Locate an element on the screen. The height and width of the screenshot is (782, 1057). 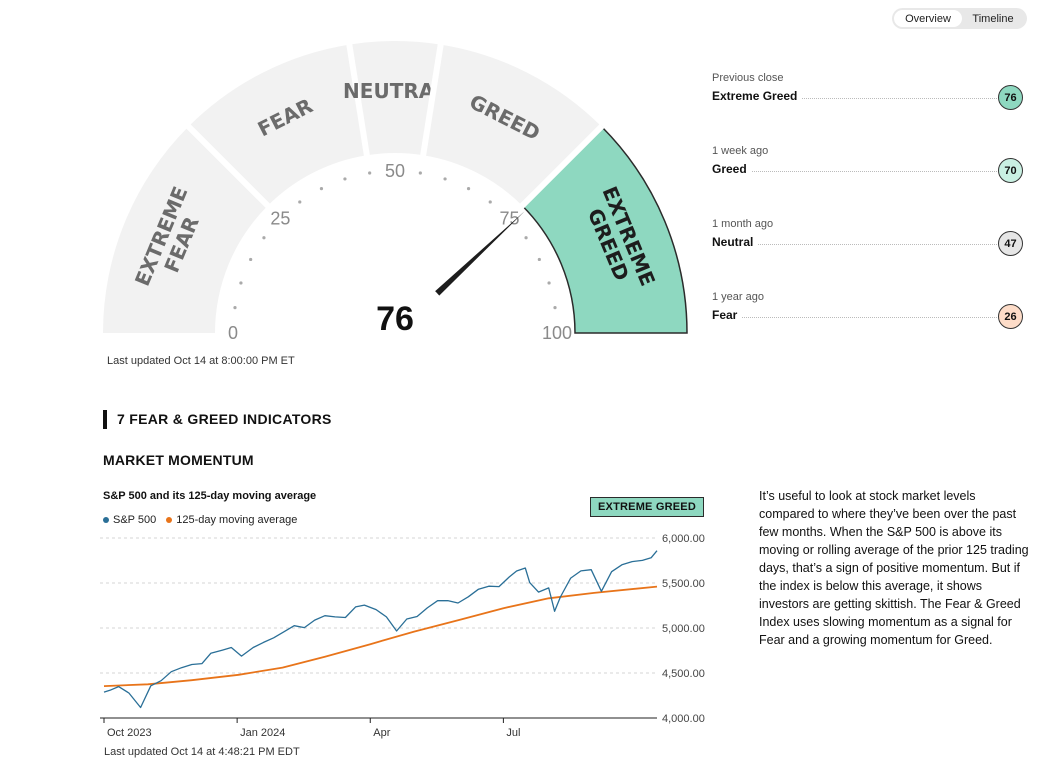
gauge-tick-label: 100 is located at coordinates (557, 333).